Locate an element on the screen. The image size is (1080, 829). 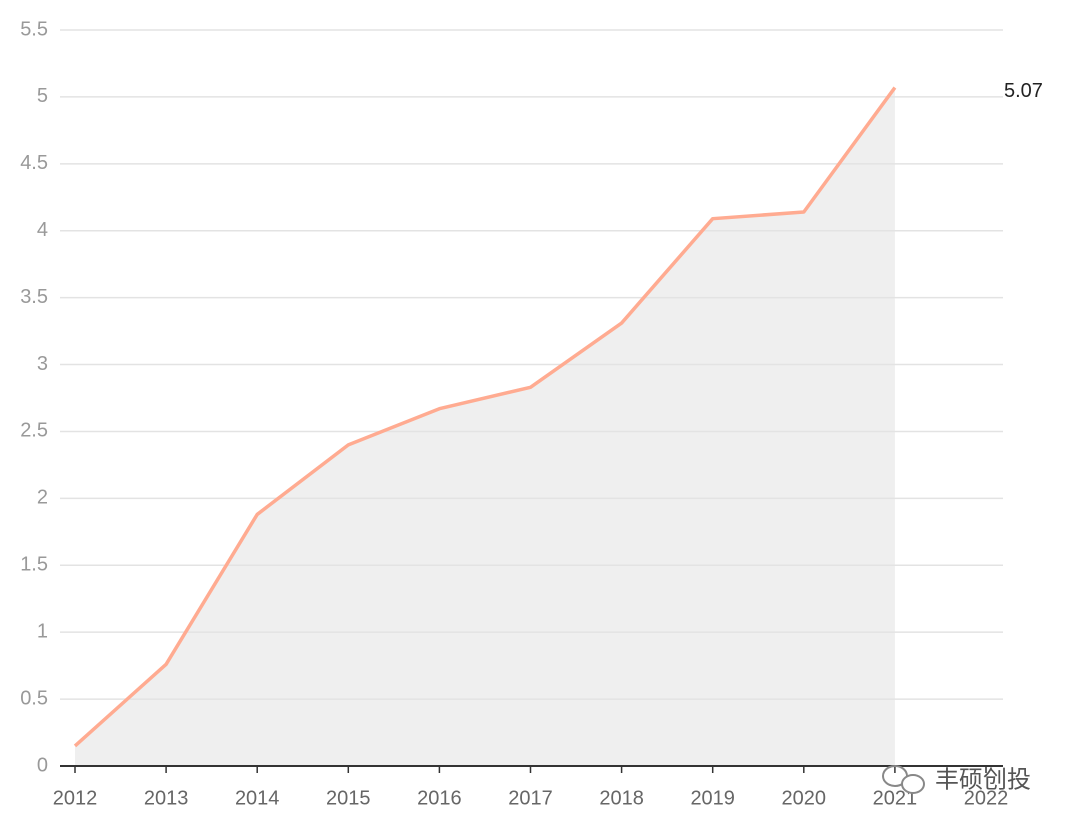
x-tick-label: 2017 is located at coordinates (530, 798).